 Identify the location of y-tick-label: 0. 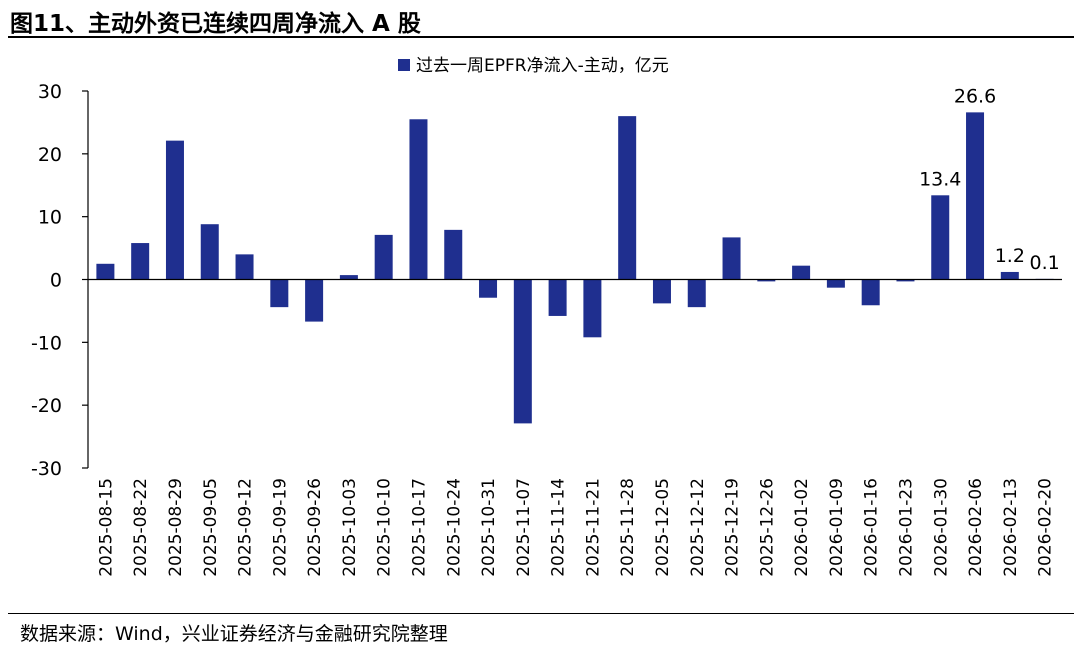
(56, 281).